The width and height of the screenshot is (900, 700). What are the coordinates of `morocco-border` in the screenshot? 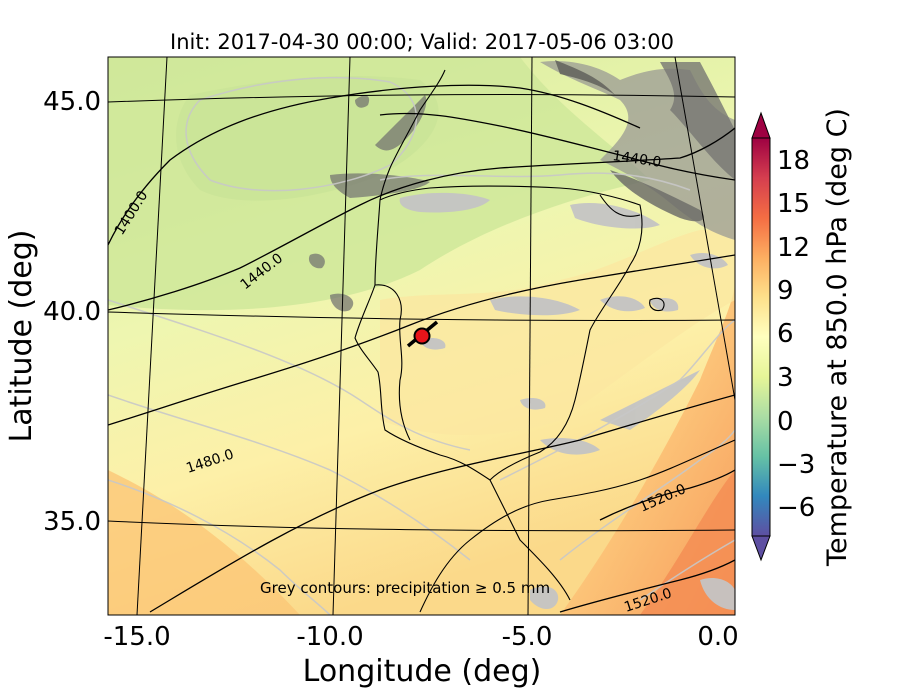 It's located at (530, 540).